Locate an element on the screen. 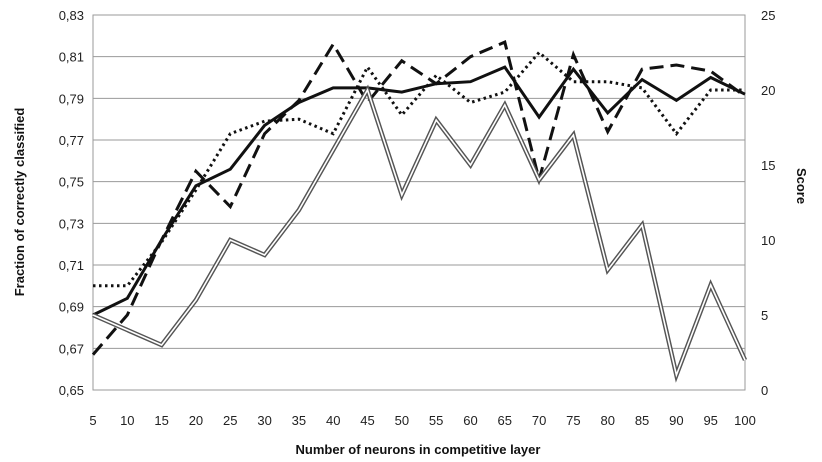  left-y-tick-label: 0,73 is located at coordinates (71, 223).